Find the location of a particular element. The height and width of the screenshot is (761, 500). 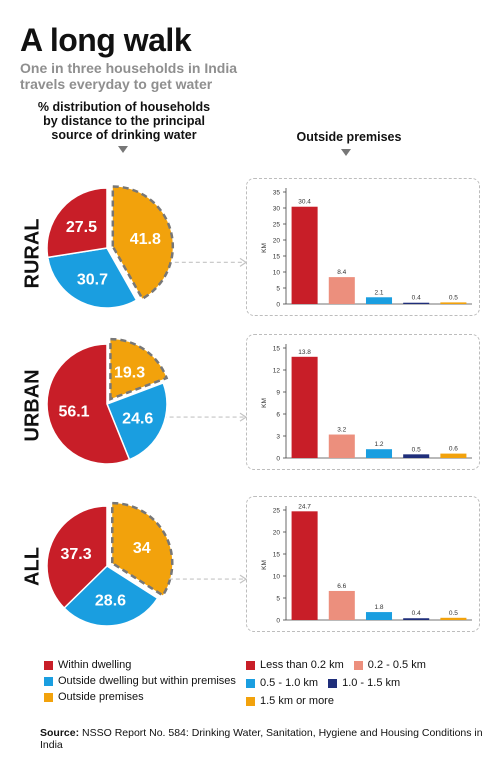

pie-value-label: 30.7 is located at coordinates (92, 279).